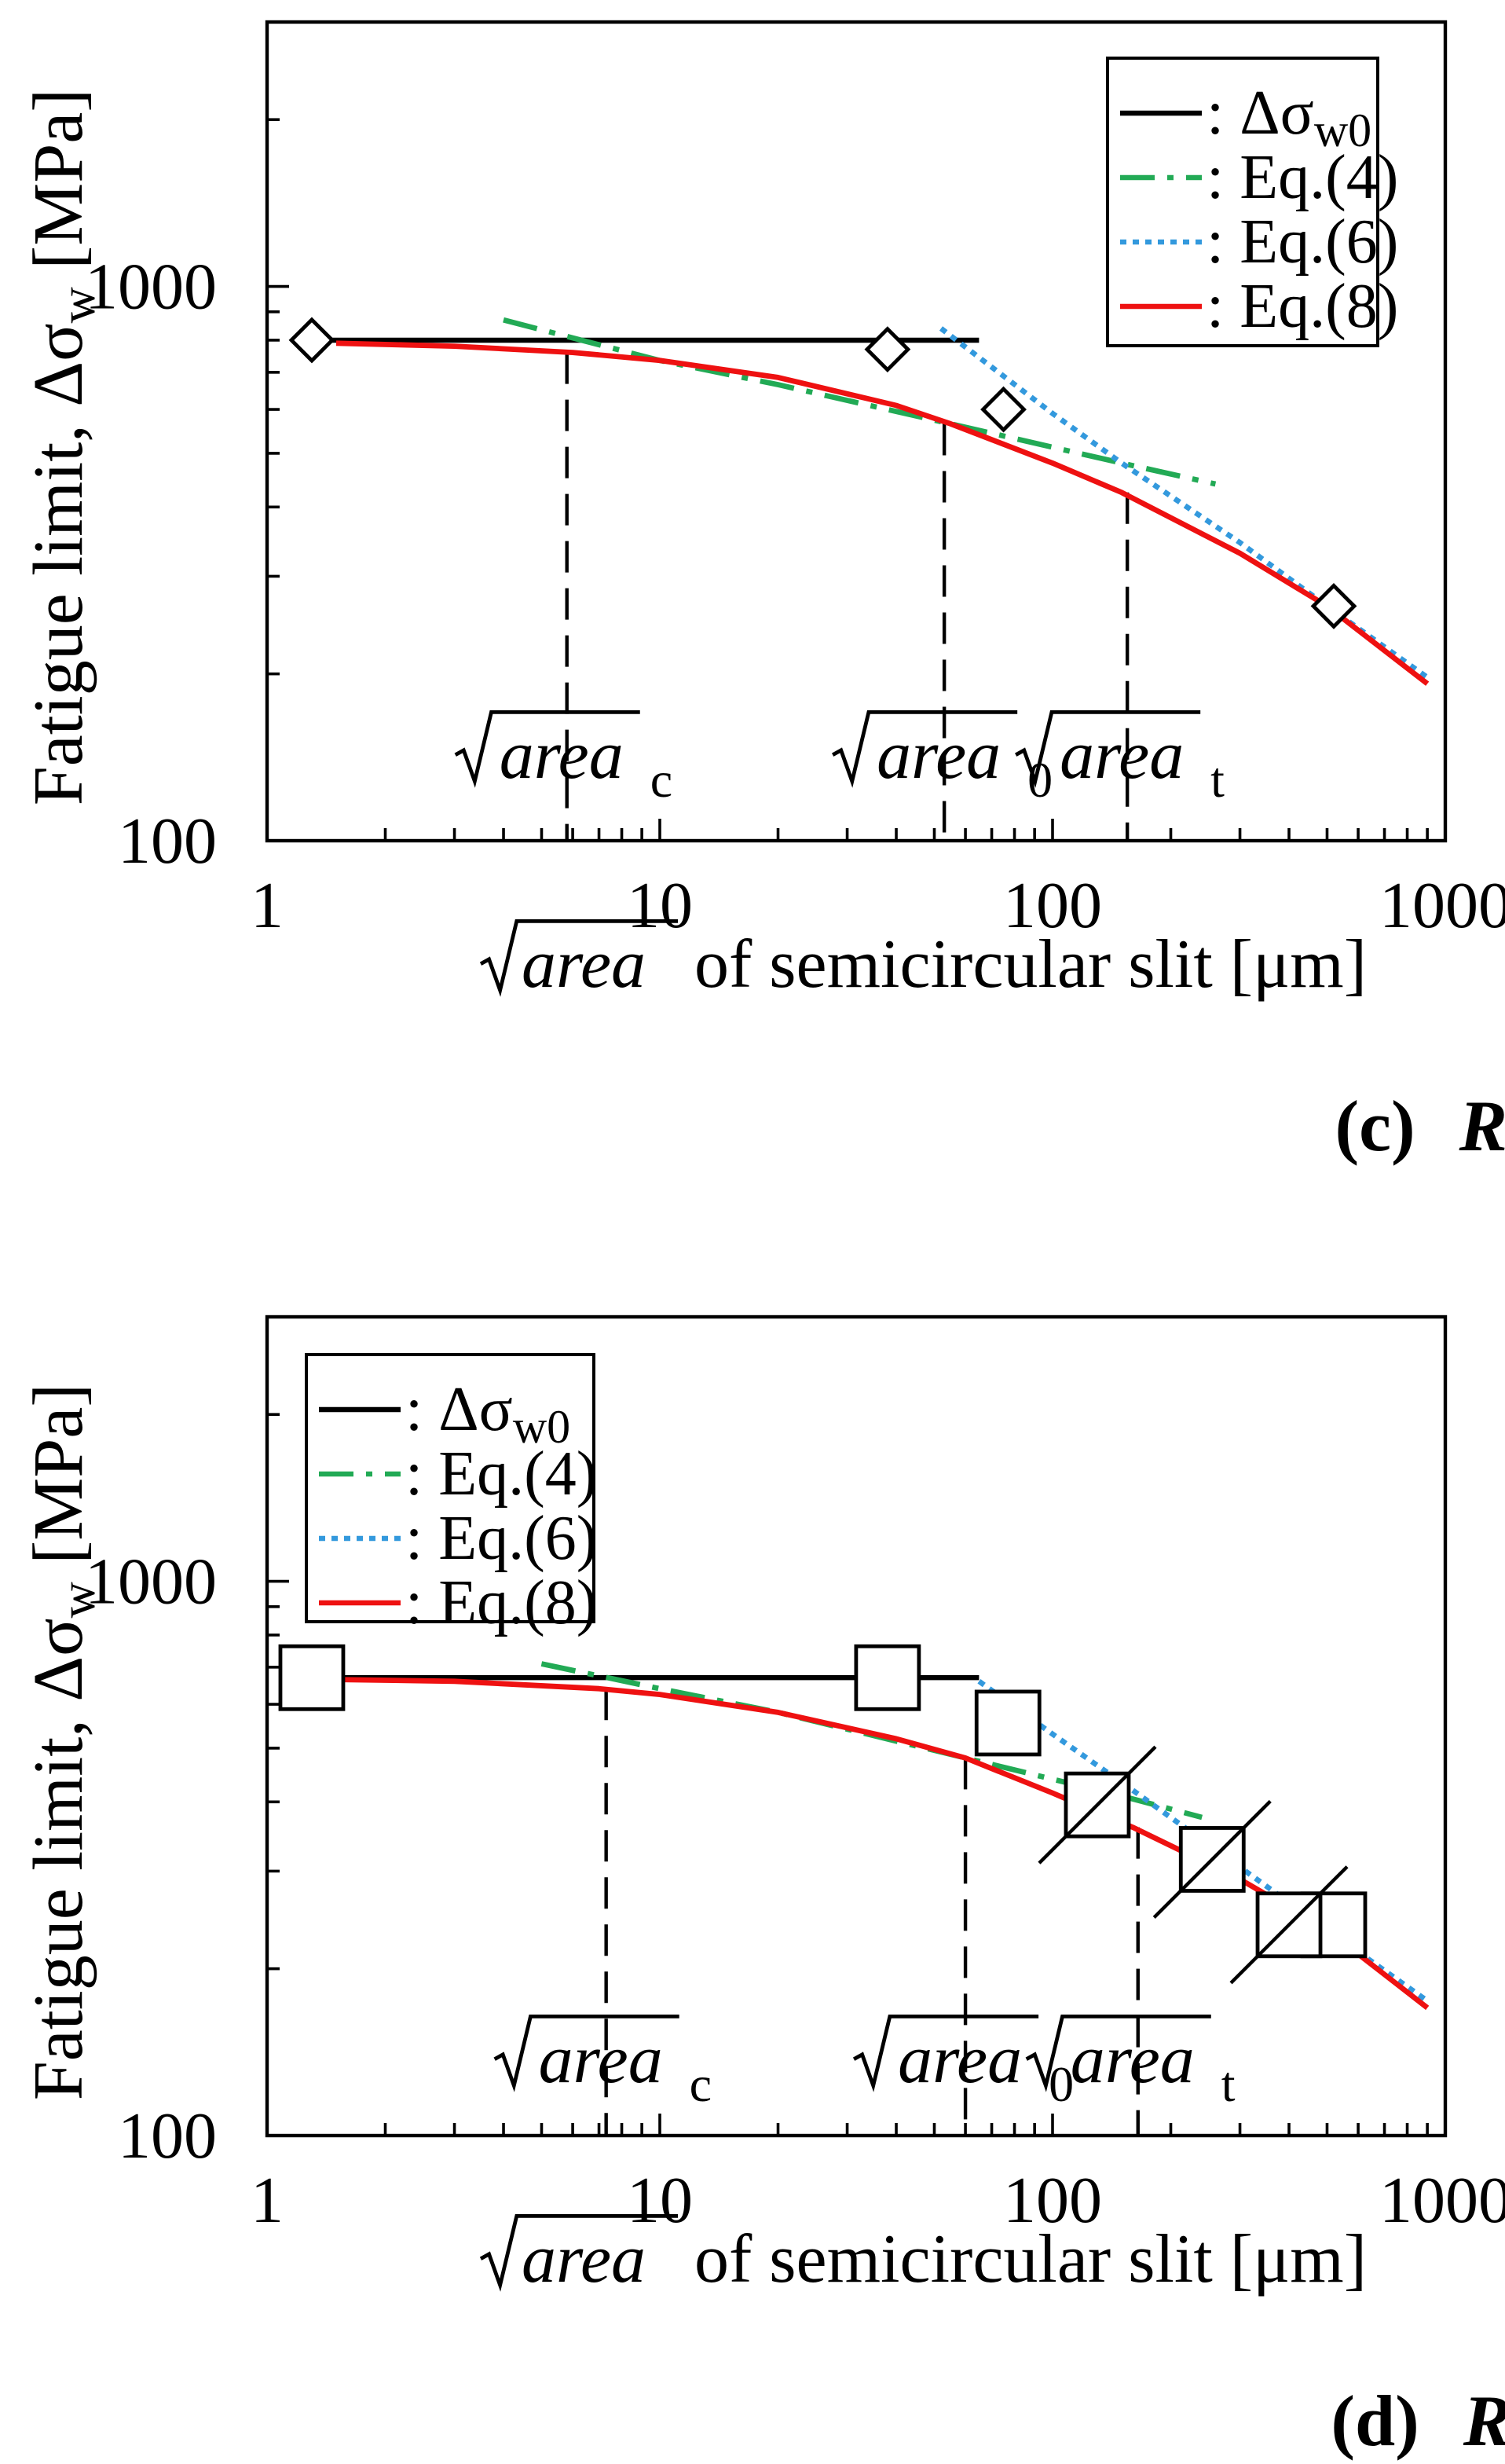 The height and width of the screenshot is (2464, 1505). I want to click on panel-caption: (c)R = 0.2, so click(1420, 1126).